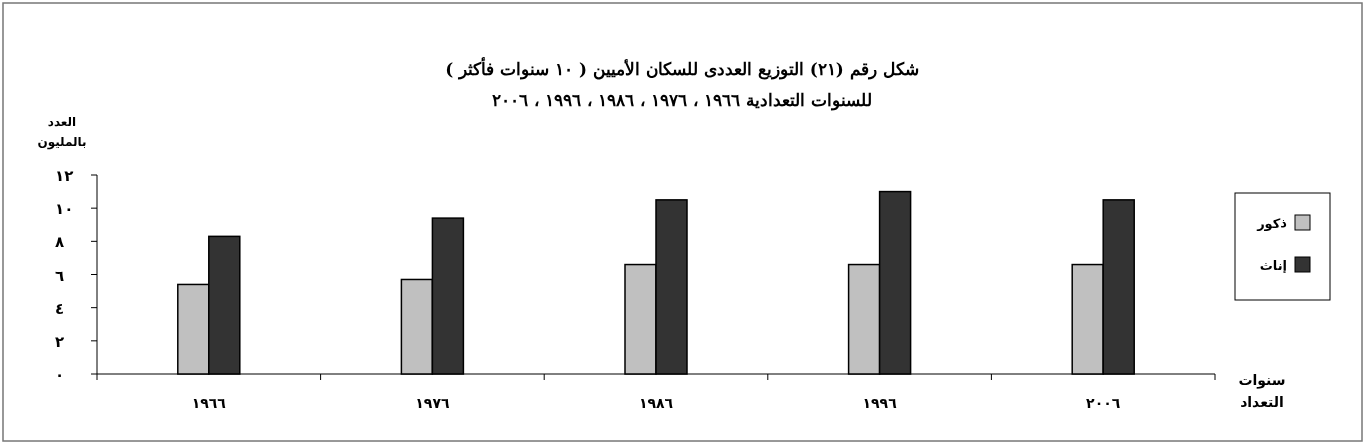 Image resolution: width=1365 pixels, height=444 pixels. I want to click on y-tick-label: ١٢, so click(64, 176).